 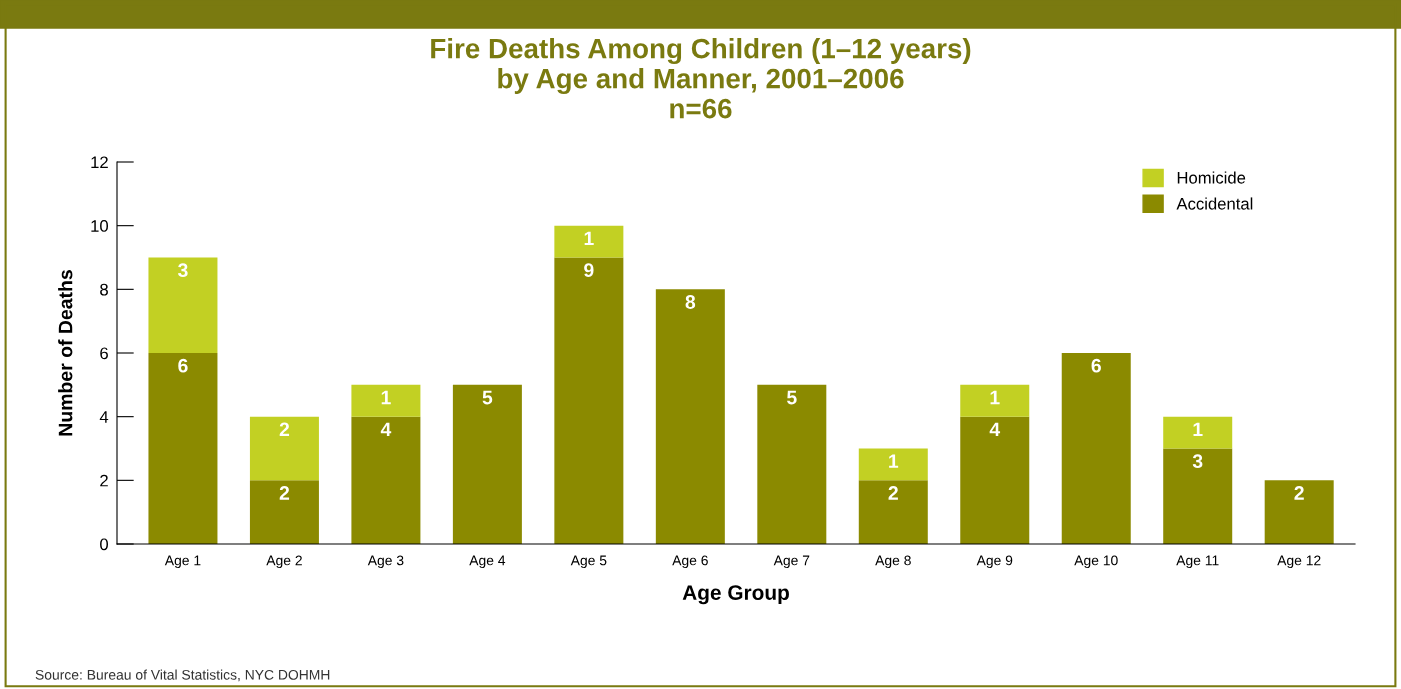 What do you see at coordinates (701, 78) in the screenshot?
I see `chart-title: Fire Deaths Among Children (1–12 years) by Age and Manner, 2001–2006 n=66` at bounding box center [701, 78].